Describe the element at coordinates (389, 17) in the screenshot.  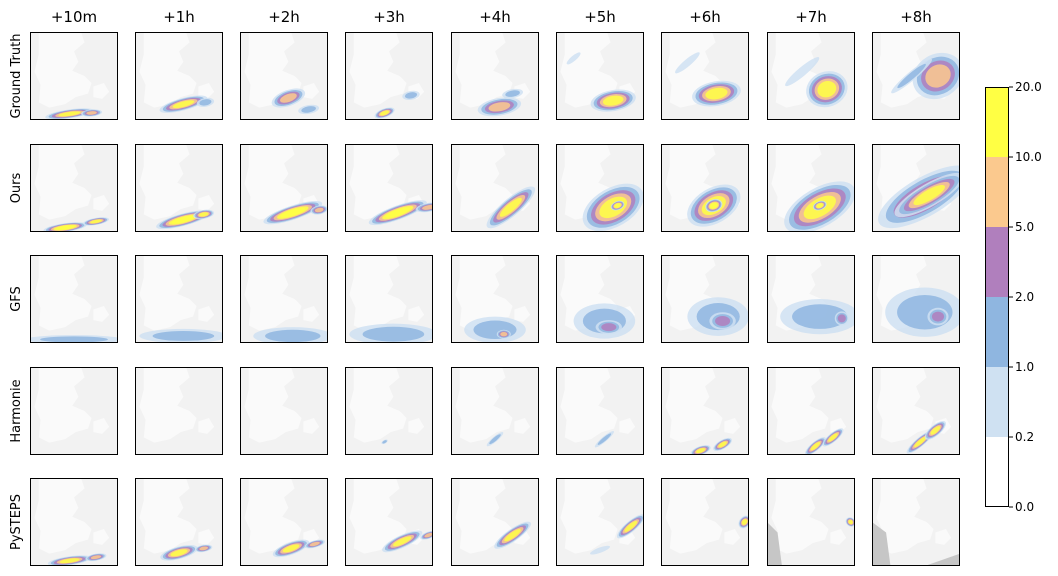
I see `column-title: +3h` at that location.